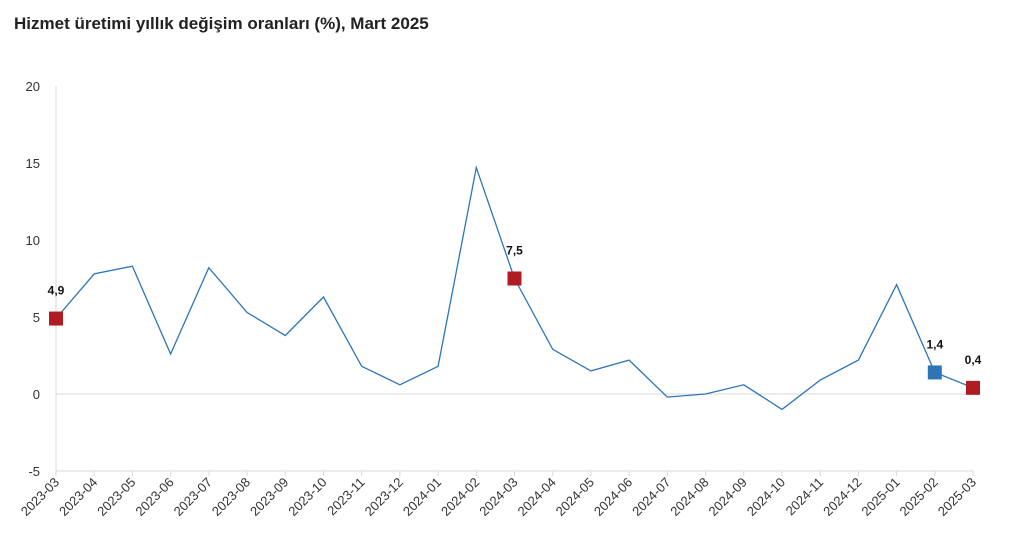  Describe the element at coordinates (689, 497) in the screenshot. I see `x-tick-label: 2024-08` at that location.